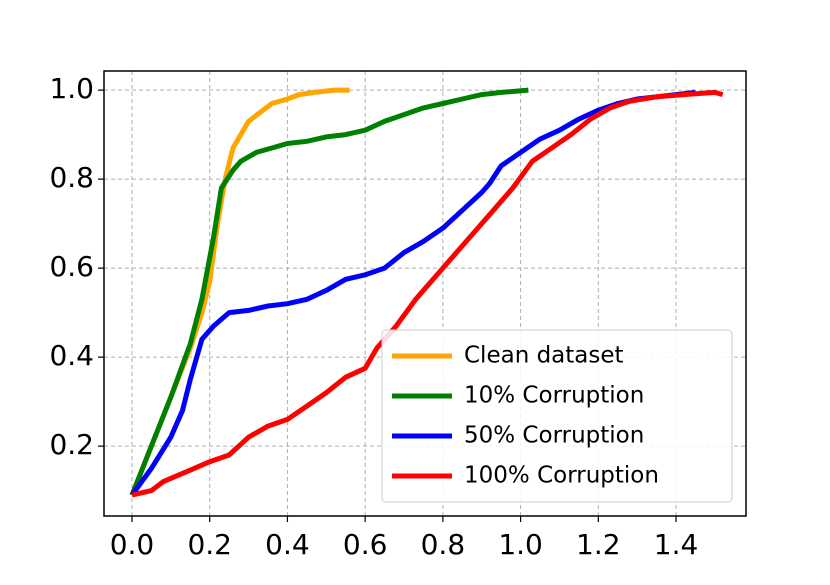 The height and width of the screenshot is (585, 830). What do you see at coordinates (71, 177) in the screenshot?
I see `y-tick-label: 0.8` at bounding box center [71, 177].